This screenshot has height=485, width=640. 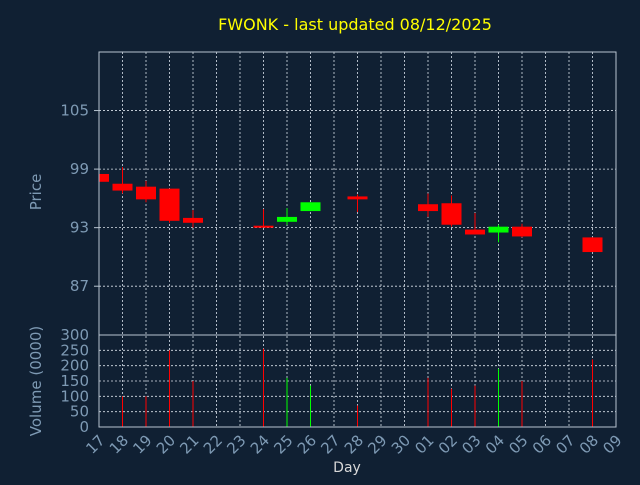 What do you see at coordinates (354, 444) in the screenshot?
I see `x-tick-label: 28` at bounding box center [354, 444].